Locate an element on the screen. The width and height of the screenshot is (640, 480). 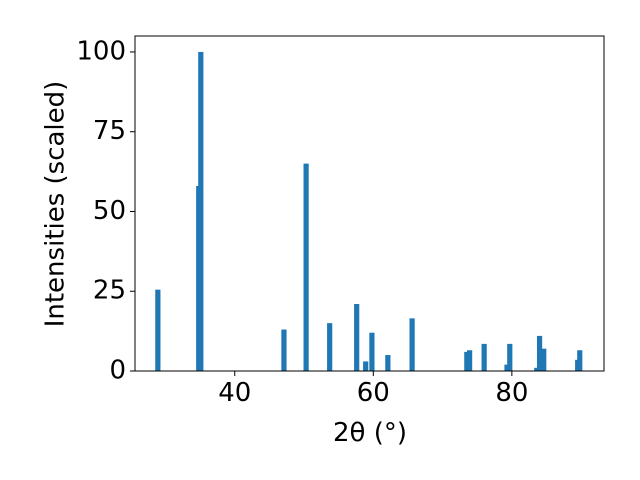
y-tick-label: 0 is located at coordinates (117, 371).